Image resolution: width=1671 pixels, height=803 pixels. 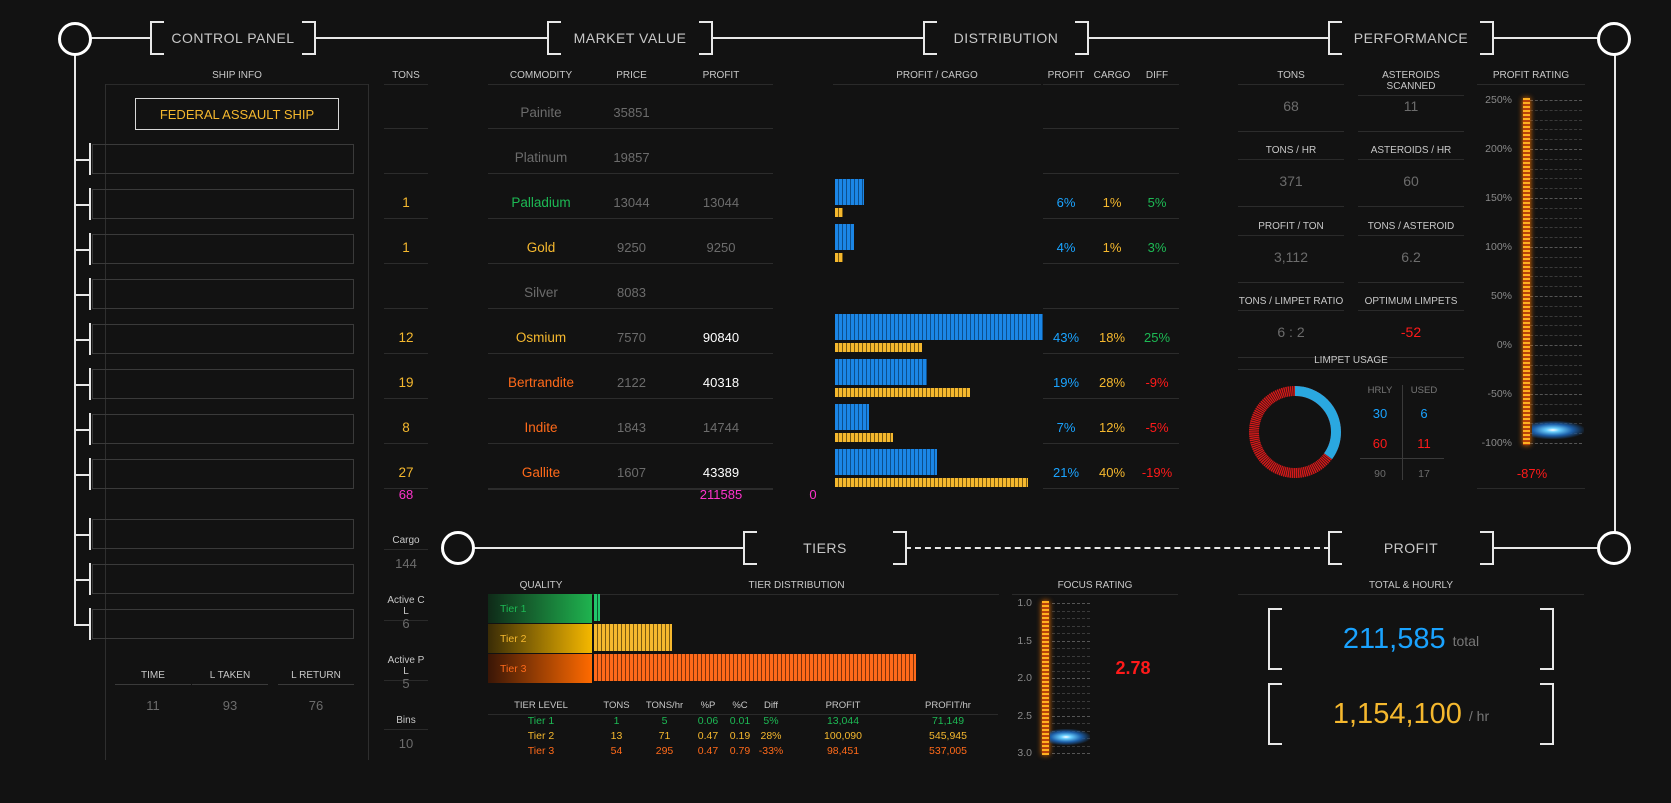 I want to click on commodity-name: Osmium, so click(x=541, y=337).